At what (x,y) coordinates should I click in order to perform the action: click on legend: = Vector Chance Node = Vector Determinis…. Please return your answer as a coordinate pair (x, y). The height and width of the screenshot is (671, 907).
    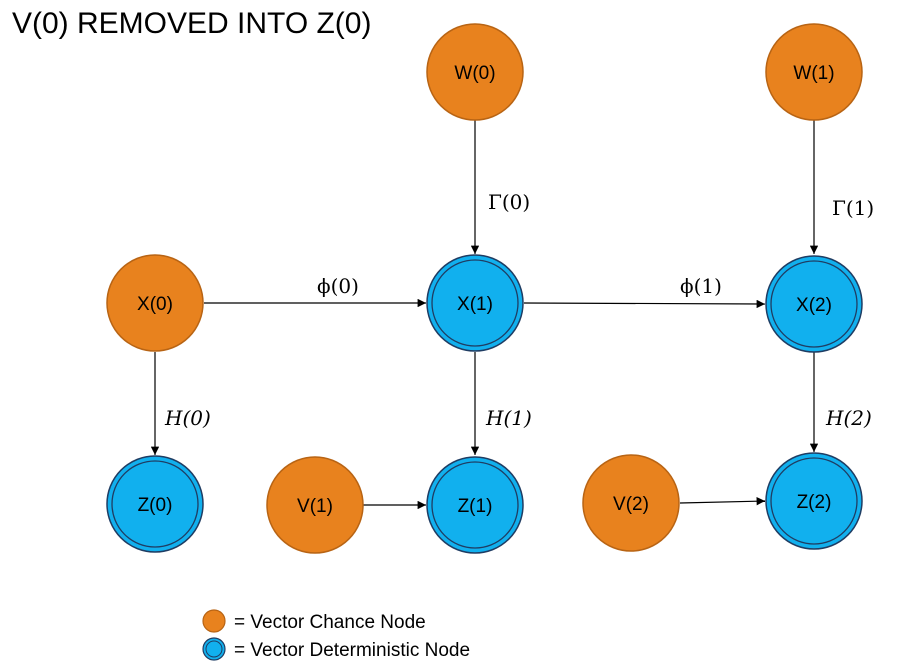
    Looking at the image, I should click on (336, 635).